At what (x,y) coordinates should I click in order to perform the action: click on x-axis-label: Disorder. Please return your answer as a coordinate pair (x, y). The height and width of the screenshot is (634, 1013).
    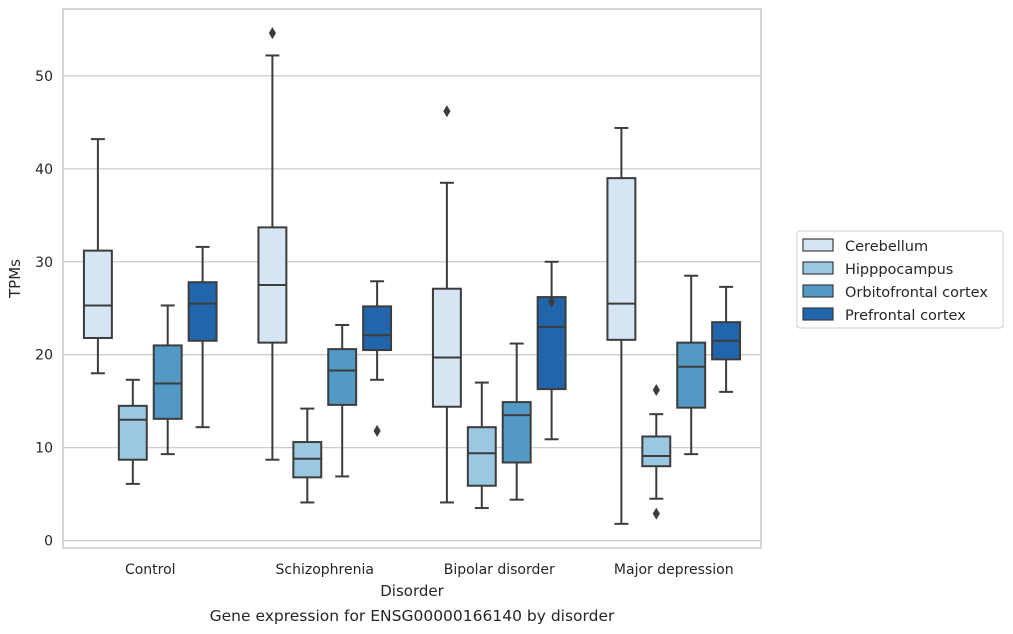
    Looking at the image, I should click on (412, 591).